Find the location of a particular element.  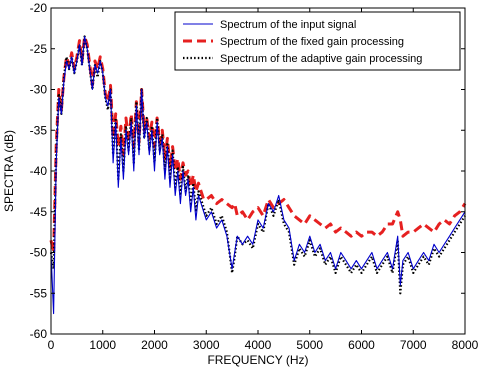

x-axis-title: FREQUENCY (Hz) is located at coordinates (257, 360).